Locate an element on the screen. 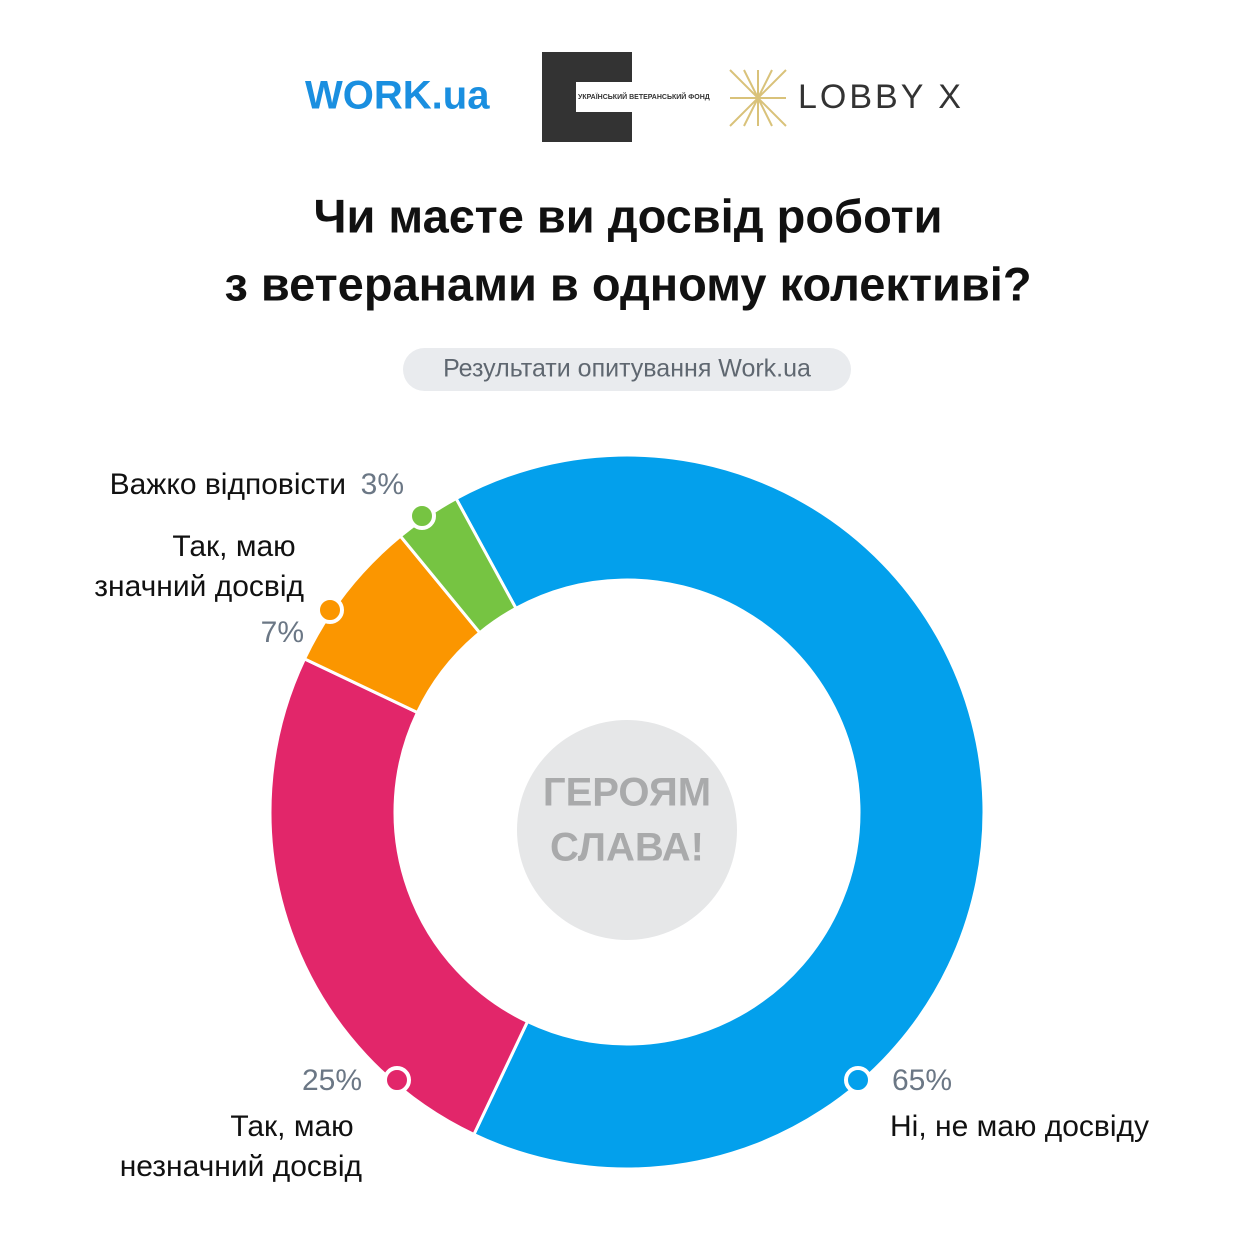 The height and width of the screenshot is (1256, 1256). fund-notch is located at coordinates (604, 97).